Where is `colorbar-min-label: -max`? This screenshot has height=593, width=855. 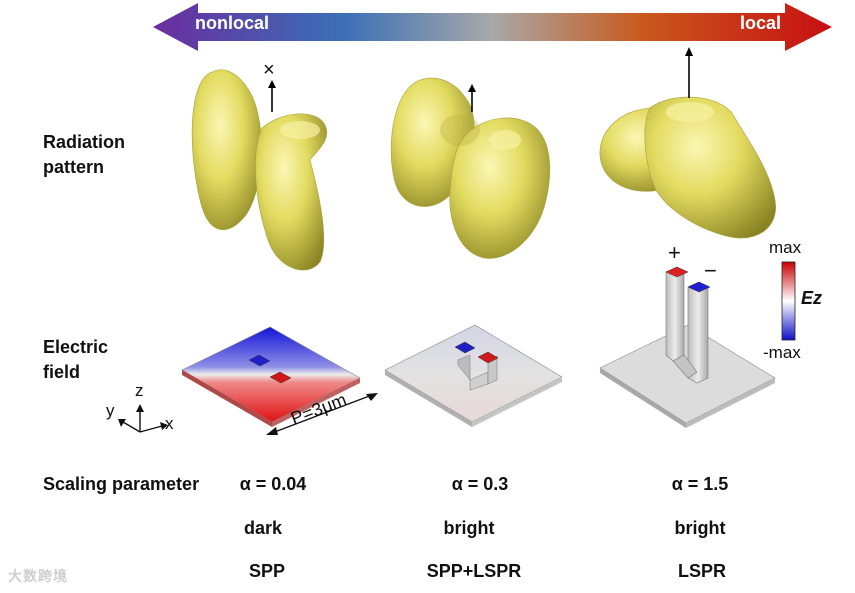
colorbar-min-label: -max is located at coordinates (782, 352).